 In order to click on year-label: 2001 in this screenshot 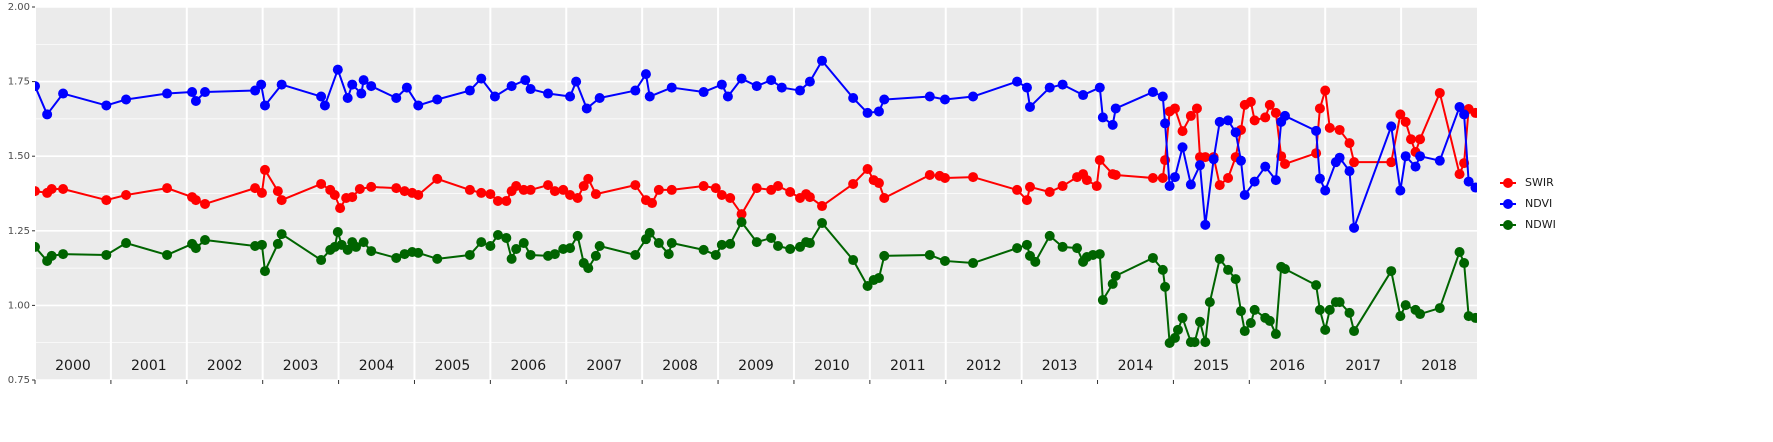, I will do `click(149, 366)`.